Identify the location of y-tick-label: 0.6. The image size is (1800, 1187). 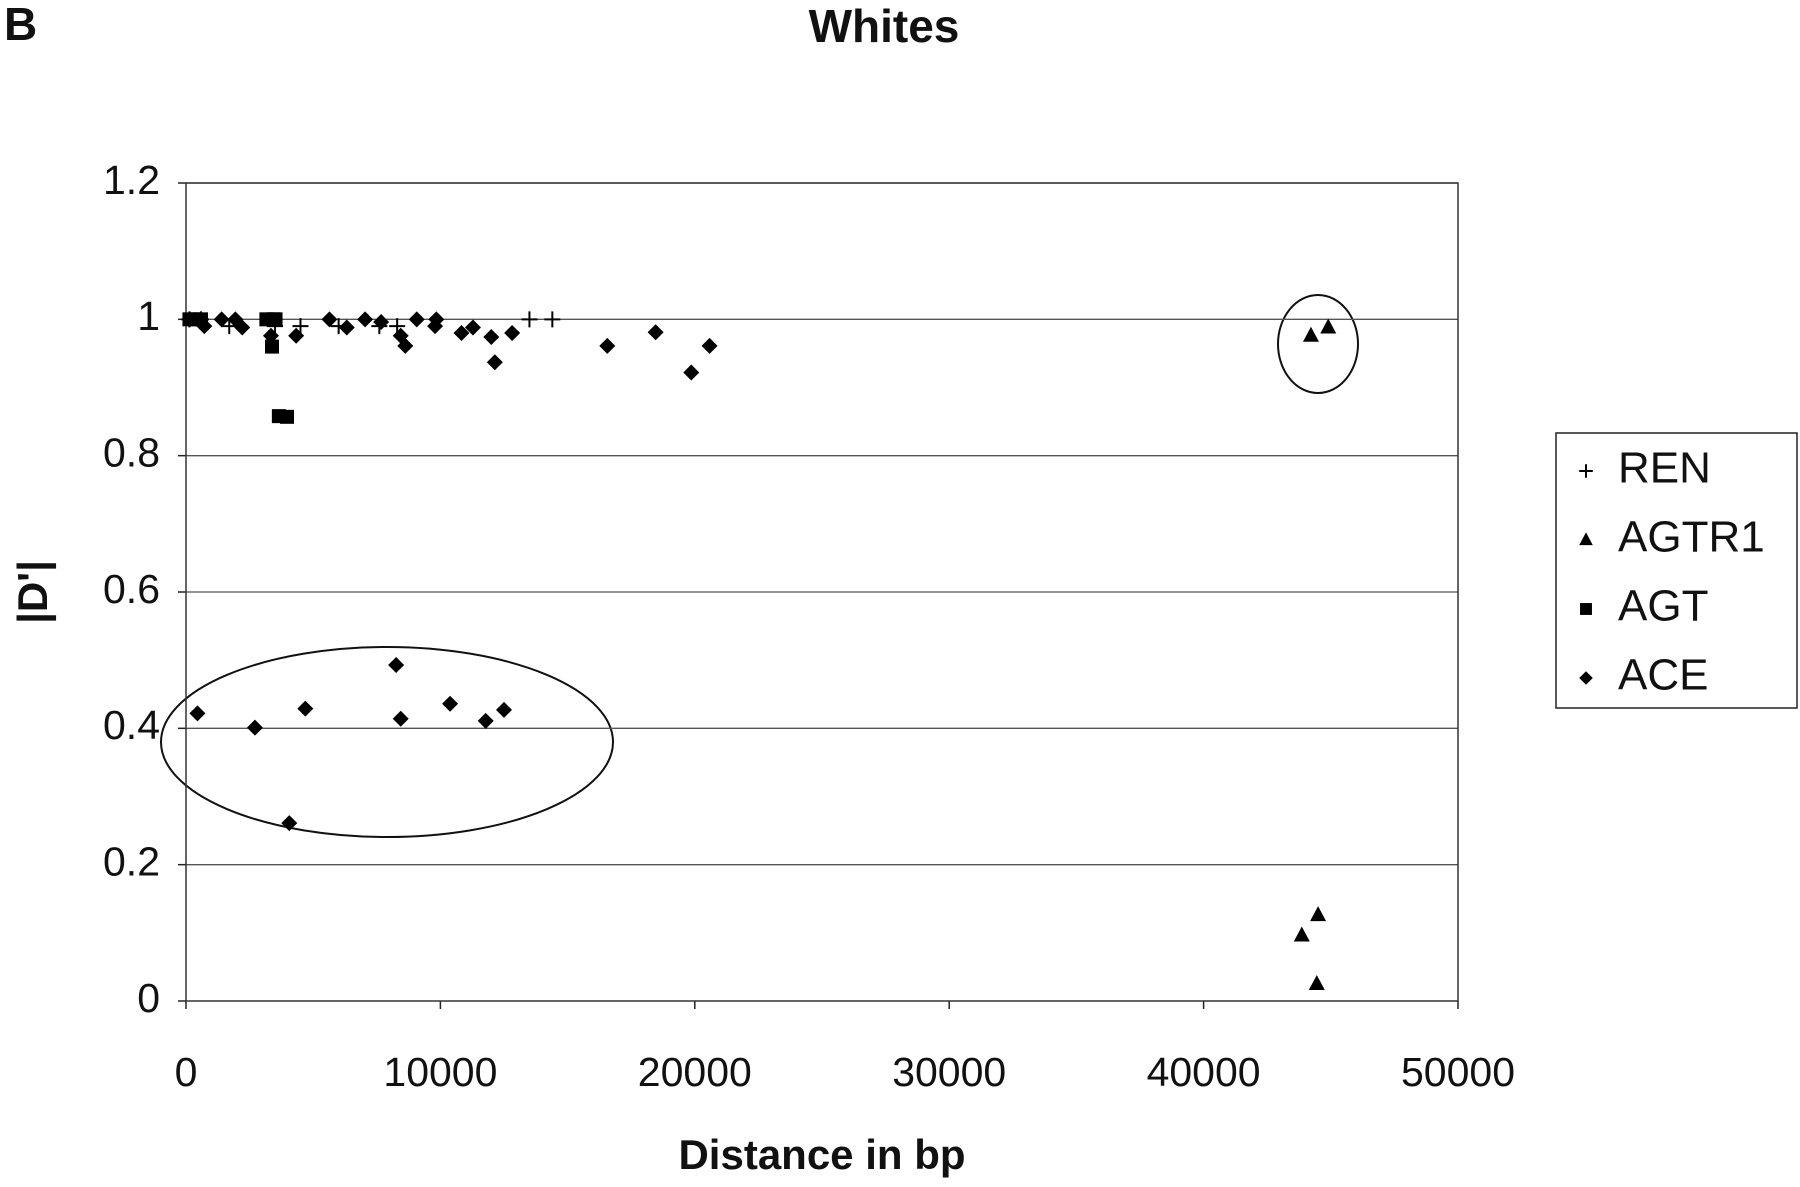
(131, 589).